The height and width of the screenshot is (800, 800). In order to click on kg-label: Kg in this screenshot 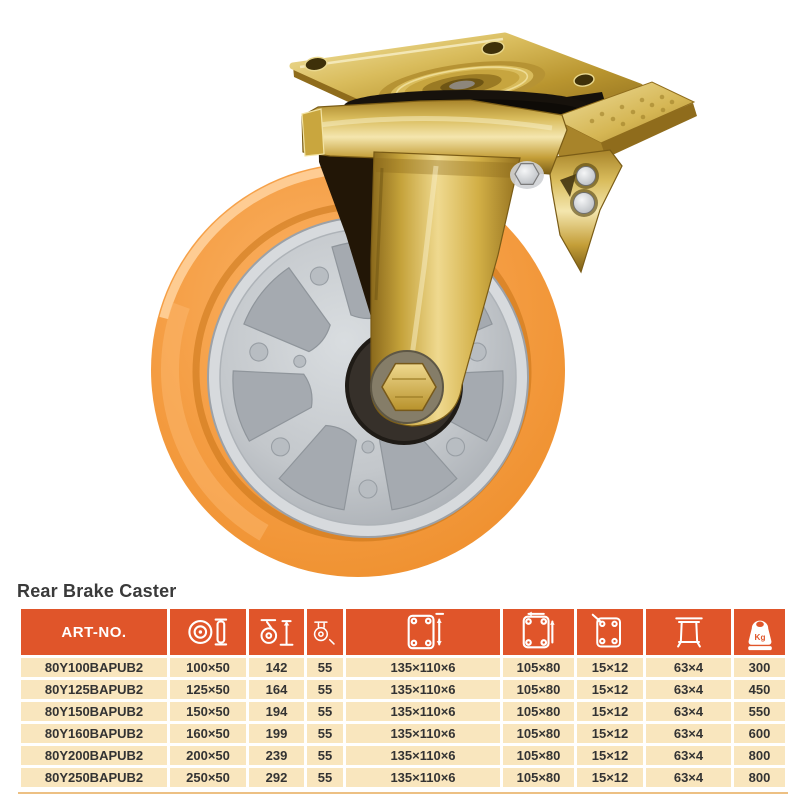, I will do `click(759, 637)`.